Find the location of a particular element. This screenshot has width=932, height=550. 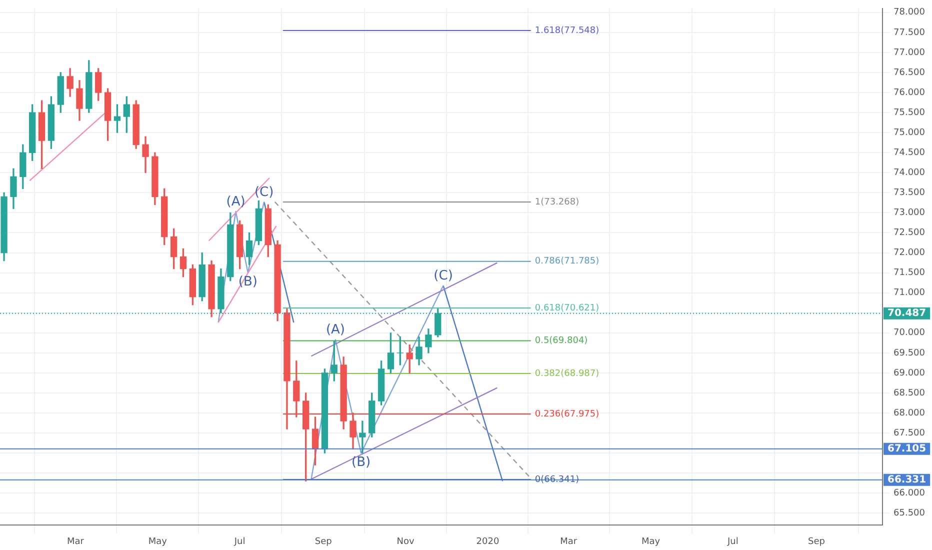

y-tick-label: 71.500 is located at coordinates (910, 273).